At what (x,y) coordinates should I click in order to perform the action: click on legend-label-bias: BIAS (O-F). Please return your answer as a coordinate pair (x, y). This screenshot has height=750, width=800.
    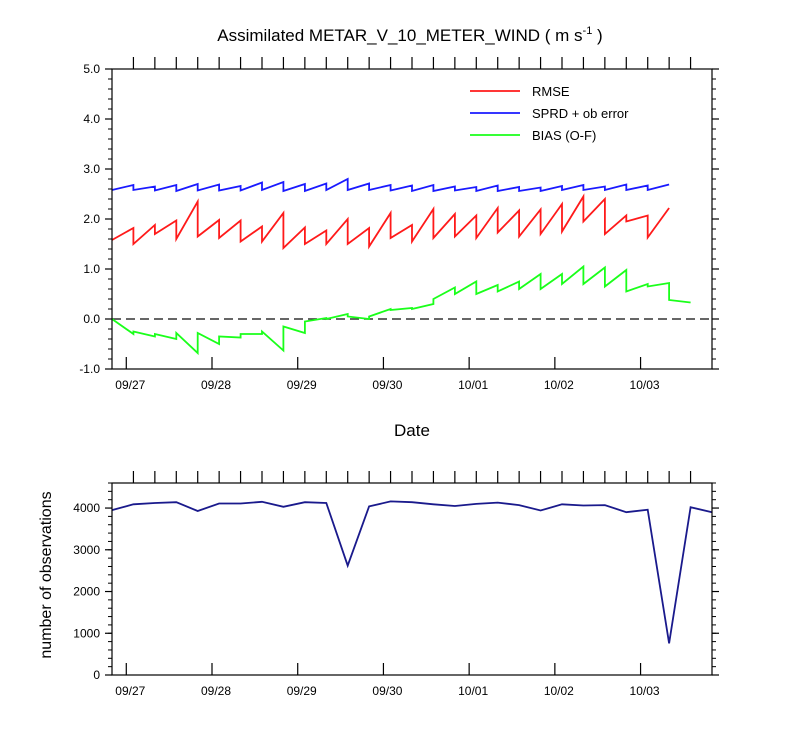
    Looking at the image, I should click on (564, 135).